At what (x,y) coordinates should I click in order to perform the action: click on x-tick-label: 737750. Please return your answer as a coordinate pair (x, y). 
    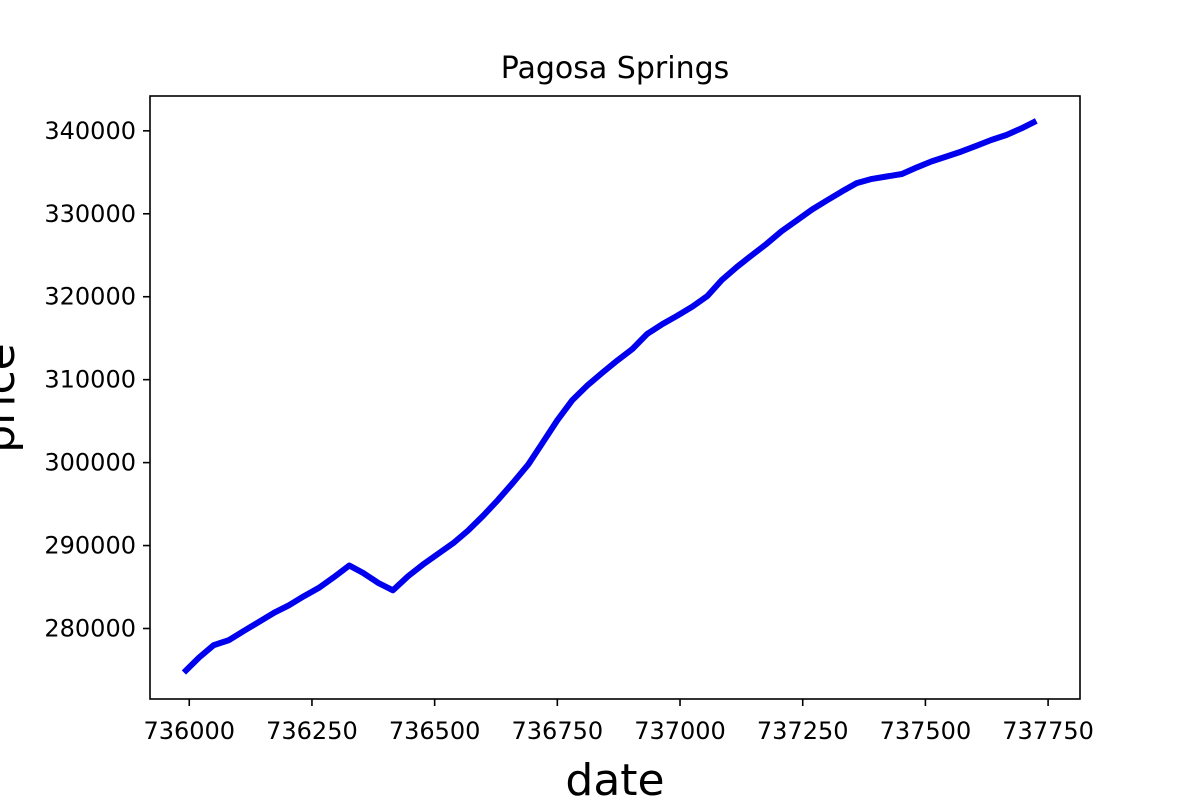
    Looking at the image, I should click on (1048, 731).